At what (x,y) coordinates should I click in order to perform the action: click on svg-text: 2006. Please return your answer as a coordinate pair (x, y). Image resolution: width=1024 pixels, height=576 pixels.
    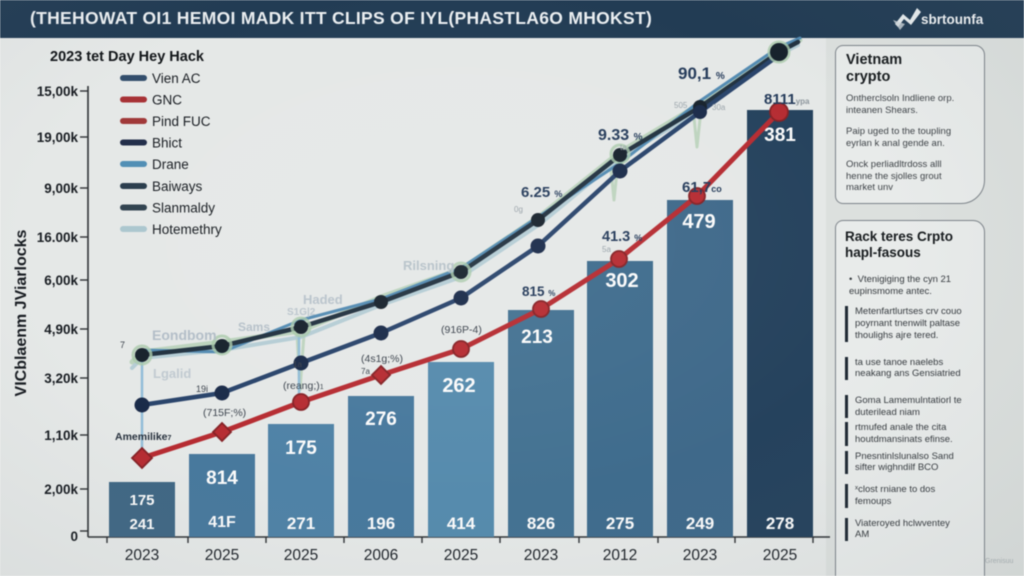
    Looking at the image, I should click on (381, 555).